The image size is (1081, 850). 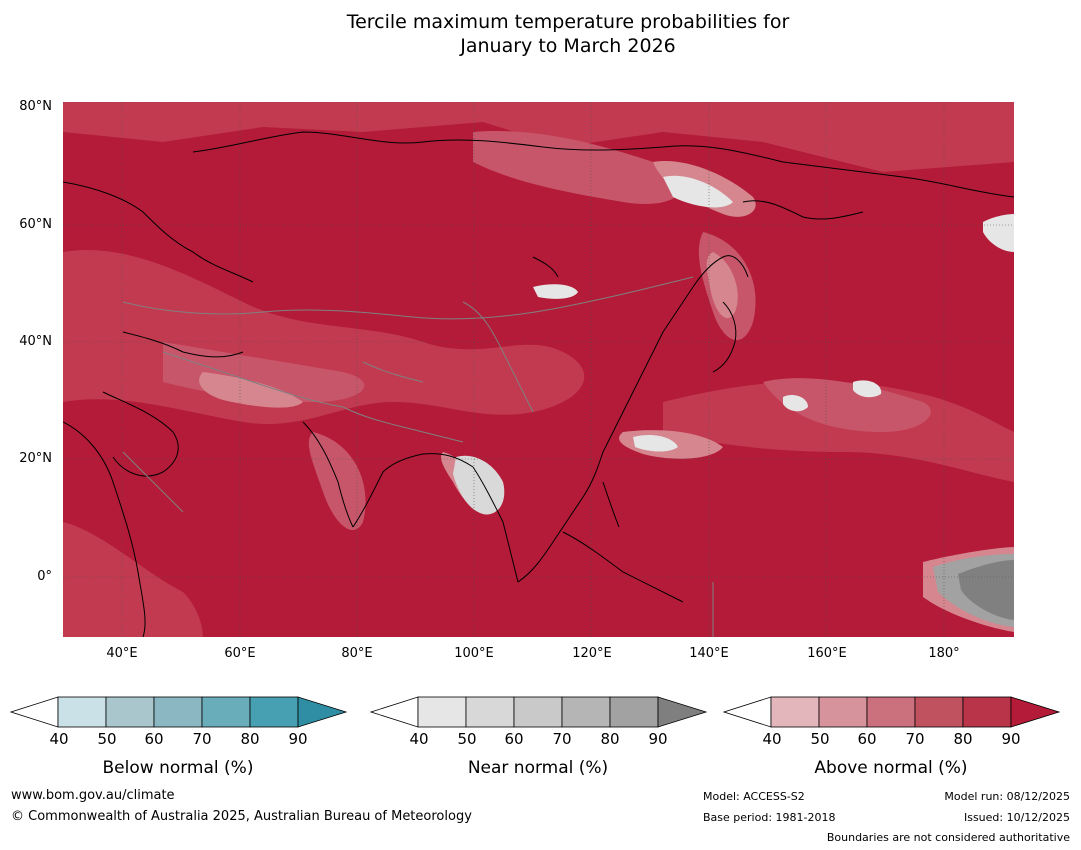 What do you see at coordinates (419, 739) in the screenshot?
I see `near-tick: 40` at bounding box center [419, 739].